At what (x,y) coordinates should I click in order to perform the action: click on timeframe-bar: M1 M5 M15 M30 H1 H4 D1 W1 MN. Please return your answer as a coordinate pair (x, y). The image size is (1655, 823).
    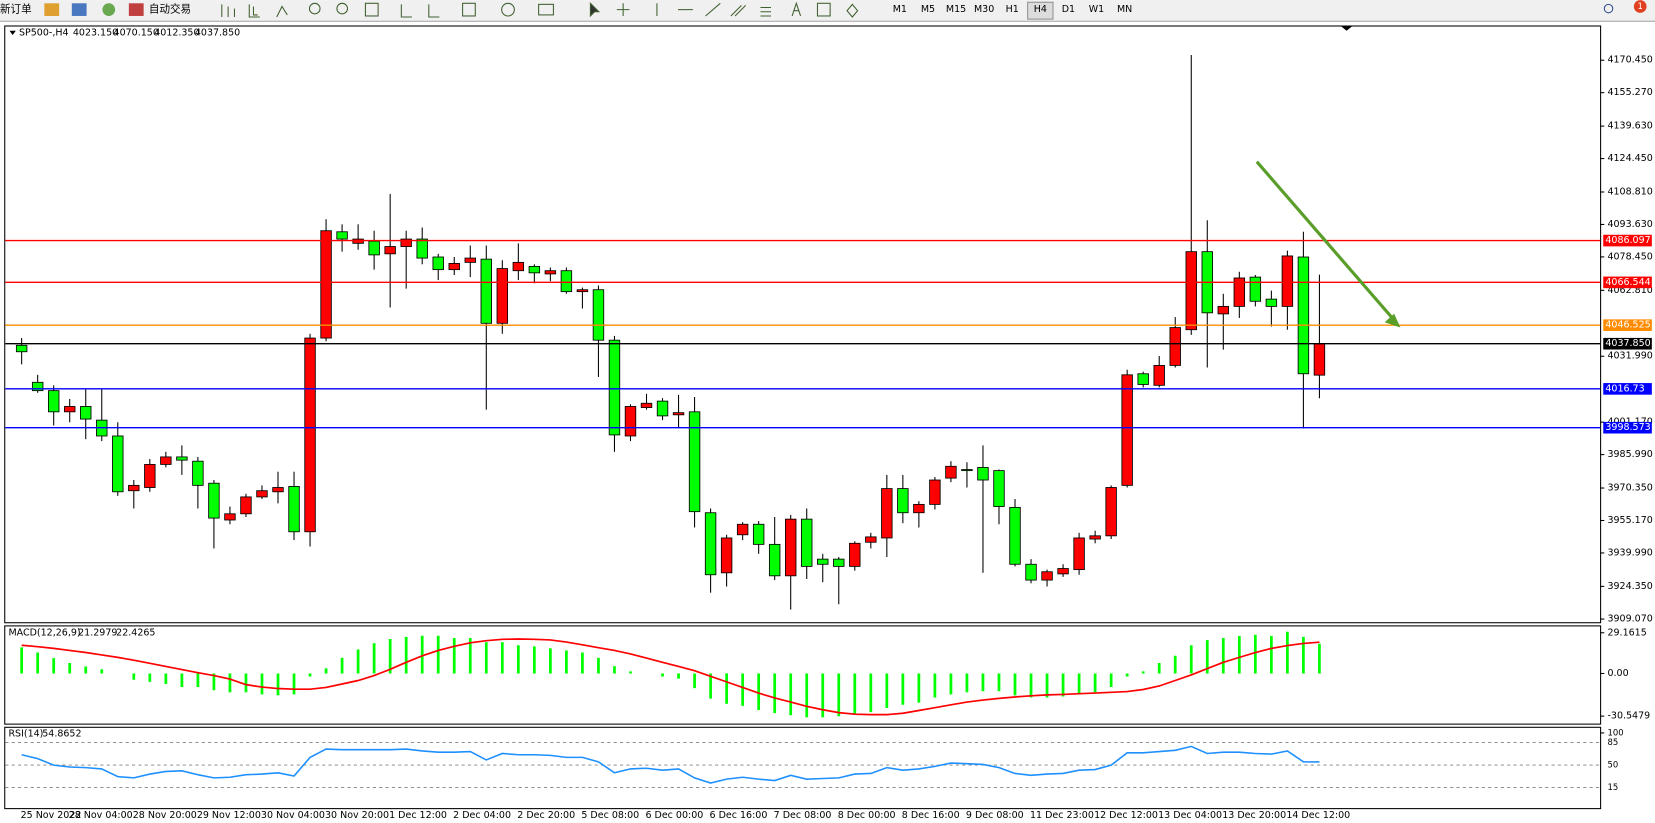
    Looking at the image, I should click on (1012, 10).